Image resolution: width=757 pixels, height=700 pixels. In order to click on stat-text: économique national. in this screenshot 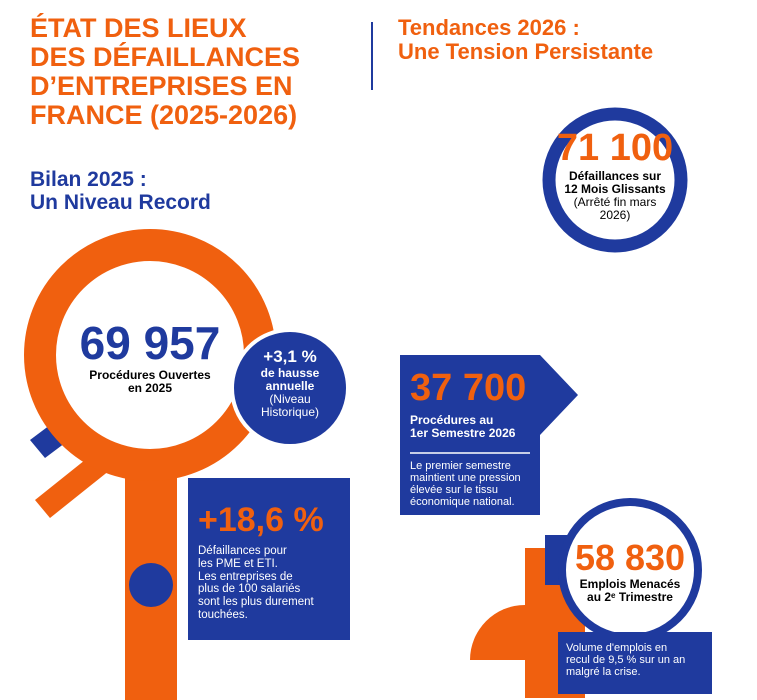, I will do `click(462, 502)`.